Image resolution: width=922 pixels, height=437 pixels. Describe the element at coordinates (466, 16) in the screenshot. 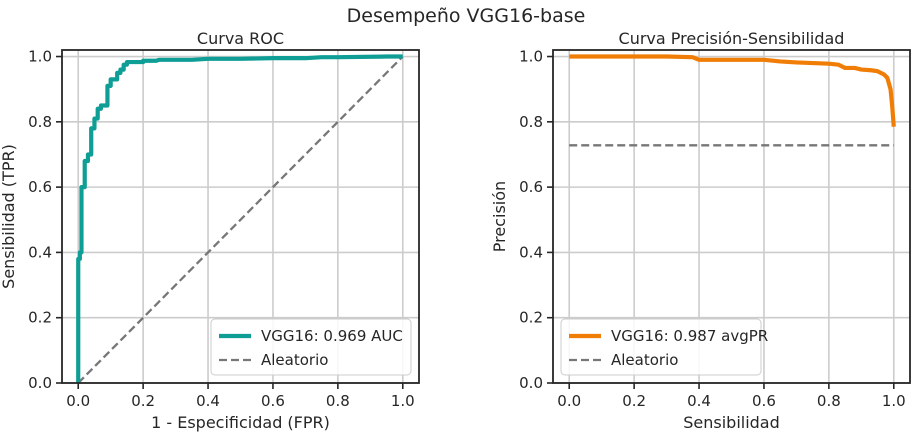

I see `figure-suptitle: Desempeño VGG16-base` at that location.